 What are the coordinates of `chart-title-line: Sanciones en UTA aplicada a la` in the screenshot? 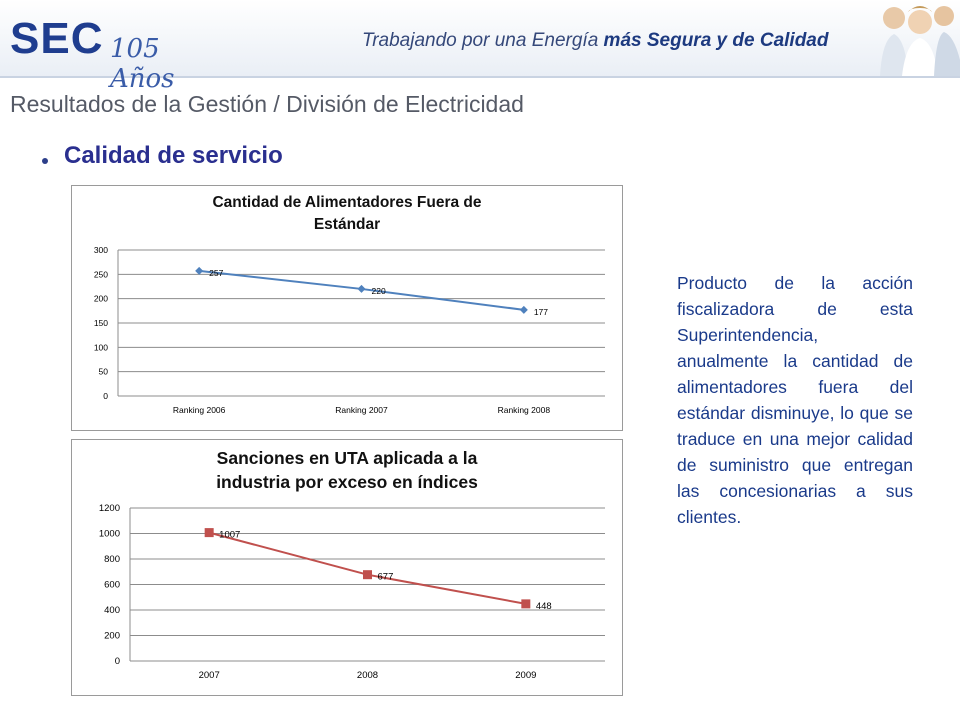 It's located at (347, 458).